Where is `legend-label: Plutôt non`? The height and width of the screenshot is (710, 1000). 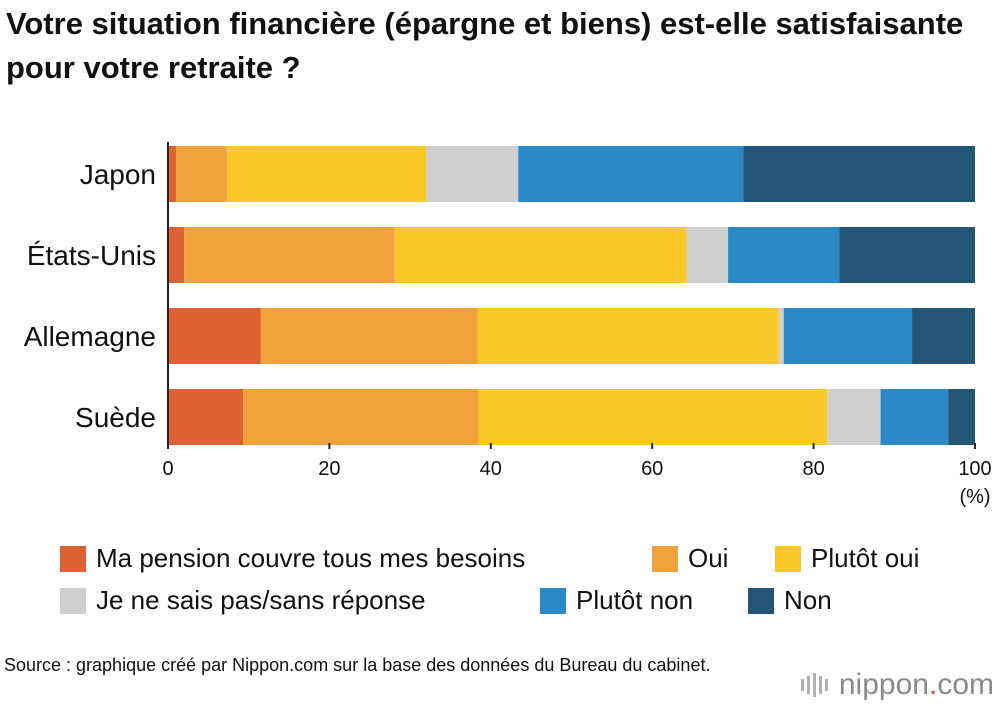
legend-label: Plutôt non is located at coordinates (635, 600).